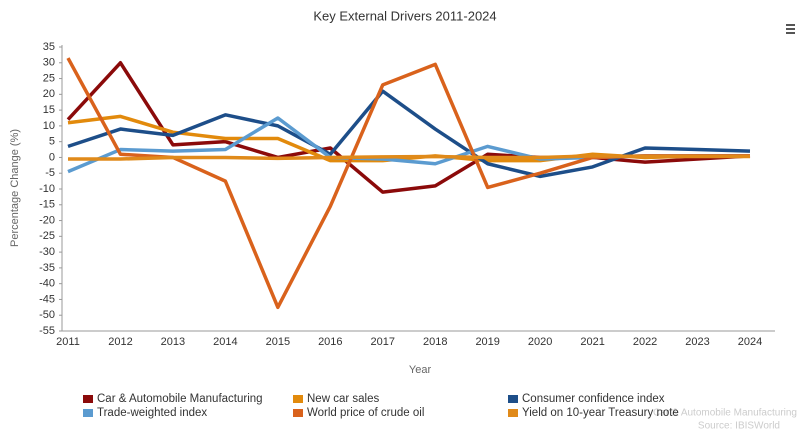 Image resolution: width=797 pixels, height=431 pixels. What do you see at coordinates (725, 413) in the screenshot?
I see `watermark: Car & Automobile Manufacturing` at bounding box center [725, 413].